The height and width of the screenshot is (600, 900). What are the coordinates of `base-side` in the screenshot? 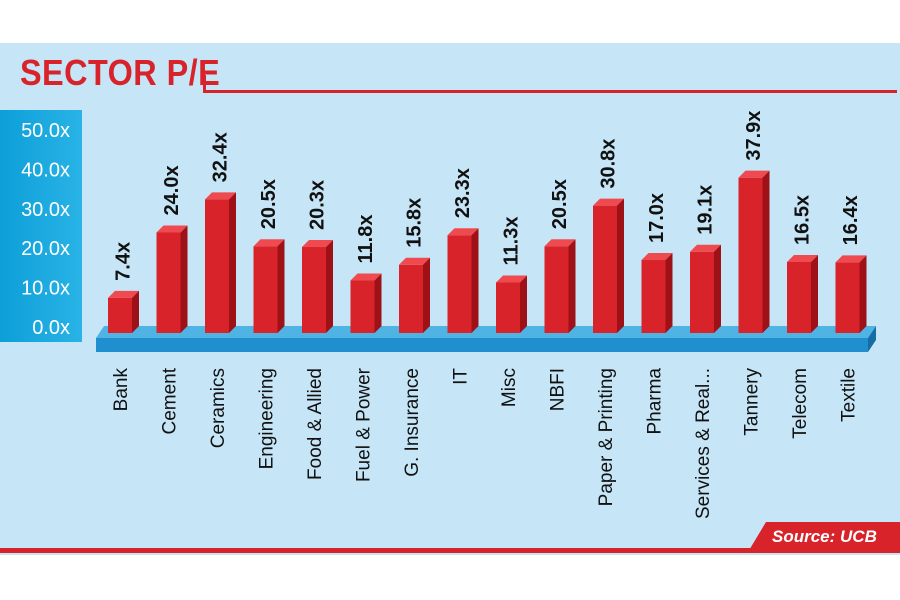 It's located at (872, 339).